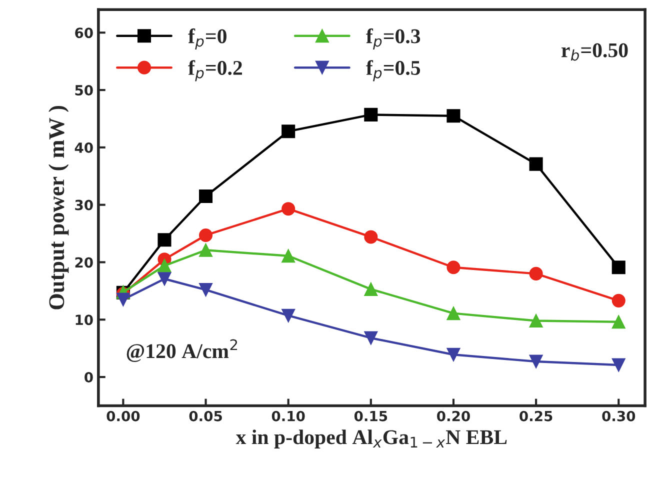  I want to click on x-tick-label: 0.30, so click(619, 416).